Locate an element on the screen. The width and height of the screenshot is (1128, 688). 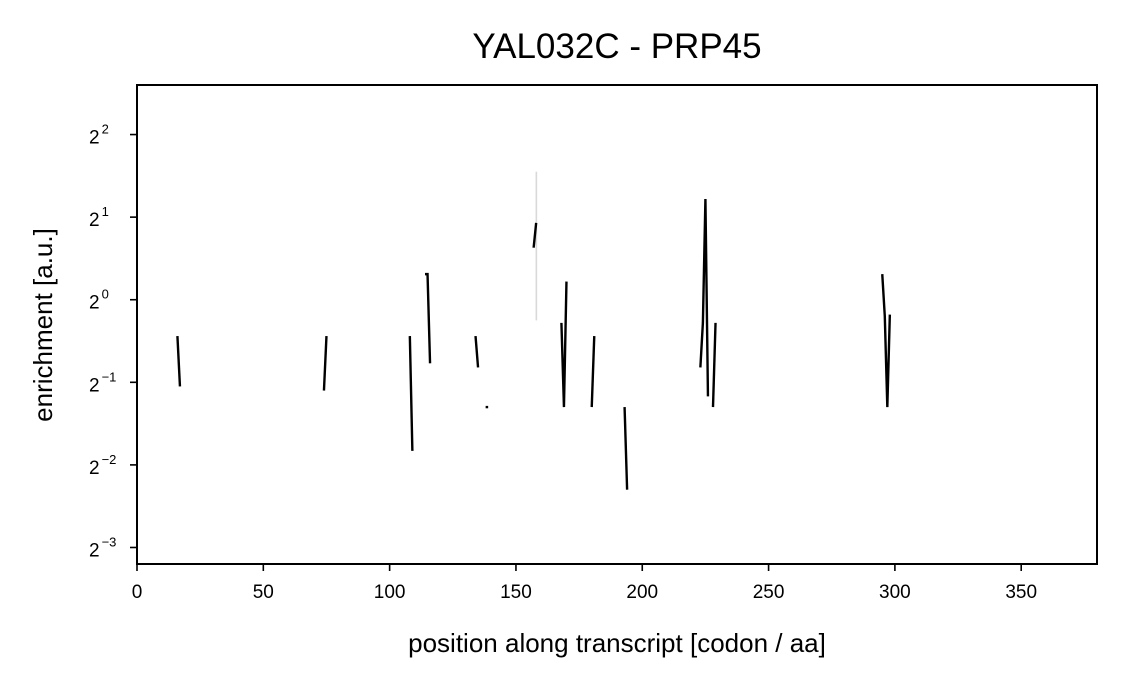
x-tick-label-1: 50 is located at coordinates (263, 592).